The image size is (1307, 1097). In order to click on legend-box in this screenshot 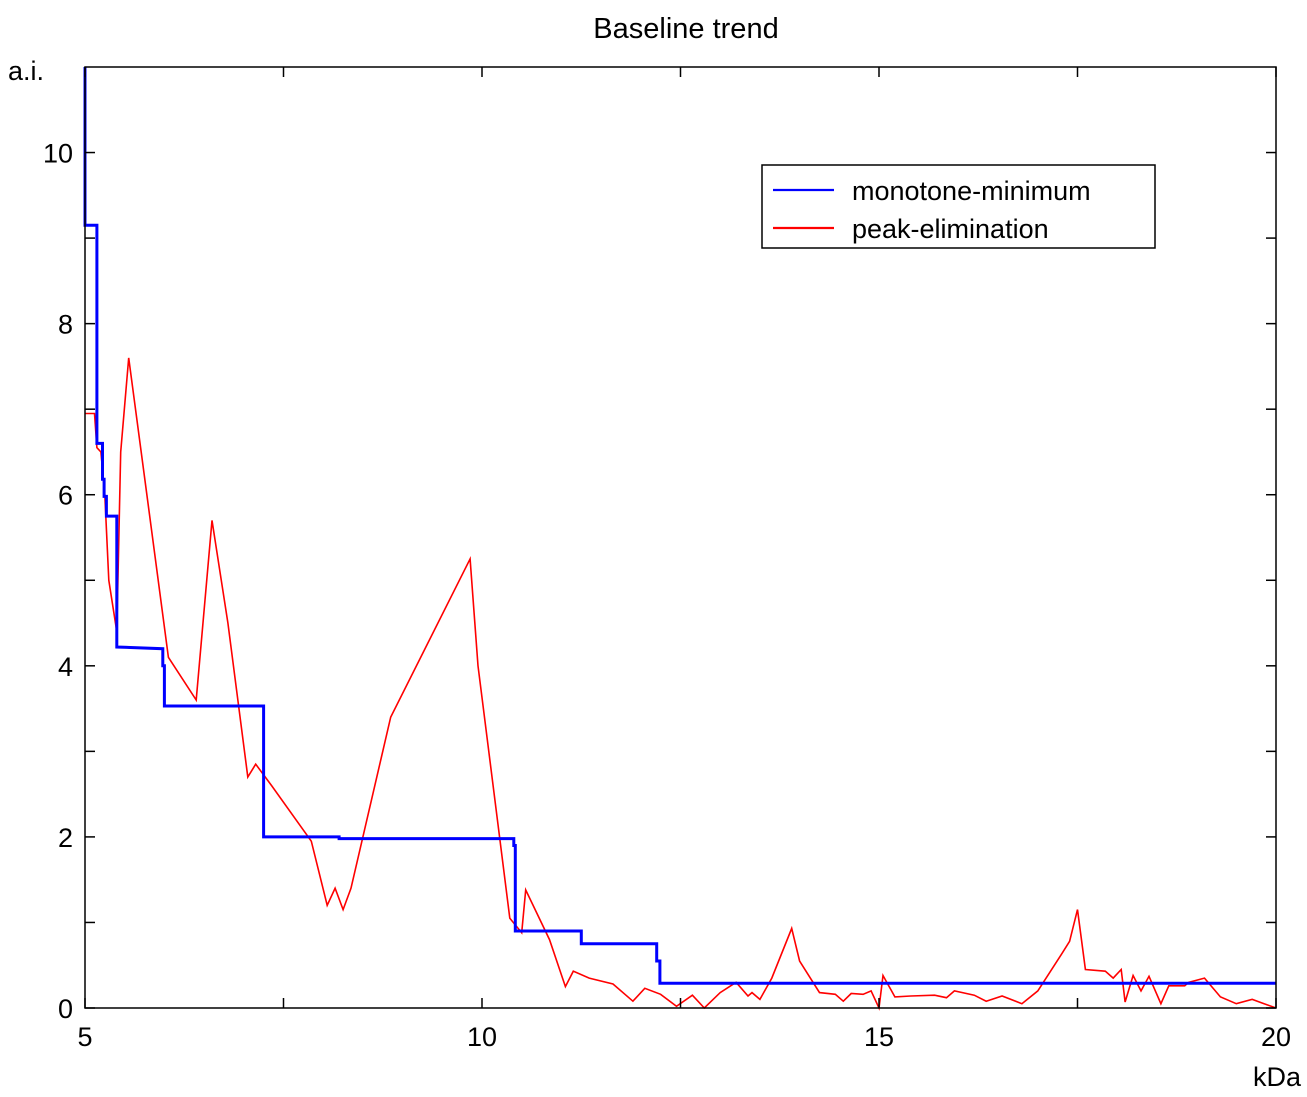, I will do `click(958, 206)`.